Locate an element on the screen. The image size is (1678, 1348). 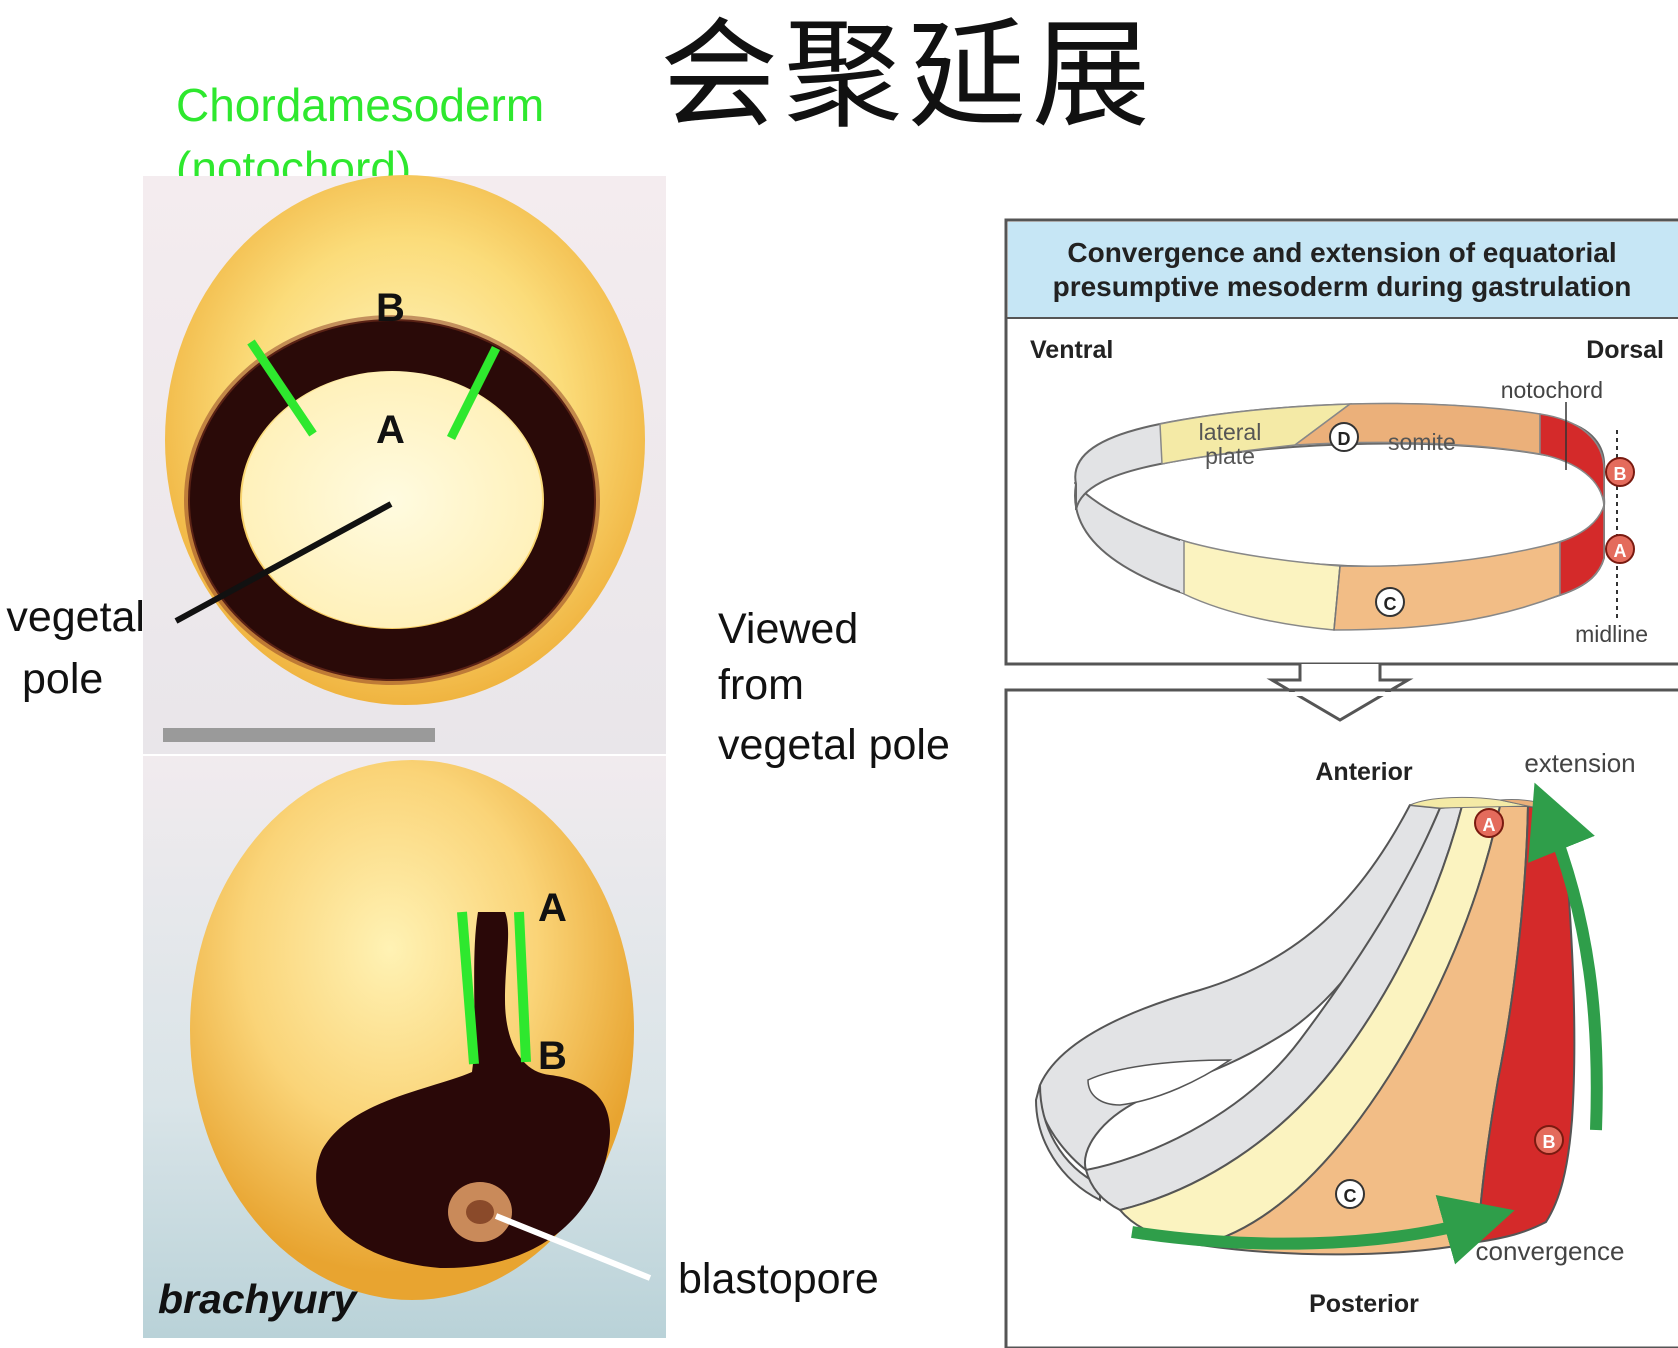
green-marker-right is located at coordinates (473, 393).